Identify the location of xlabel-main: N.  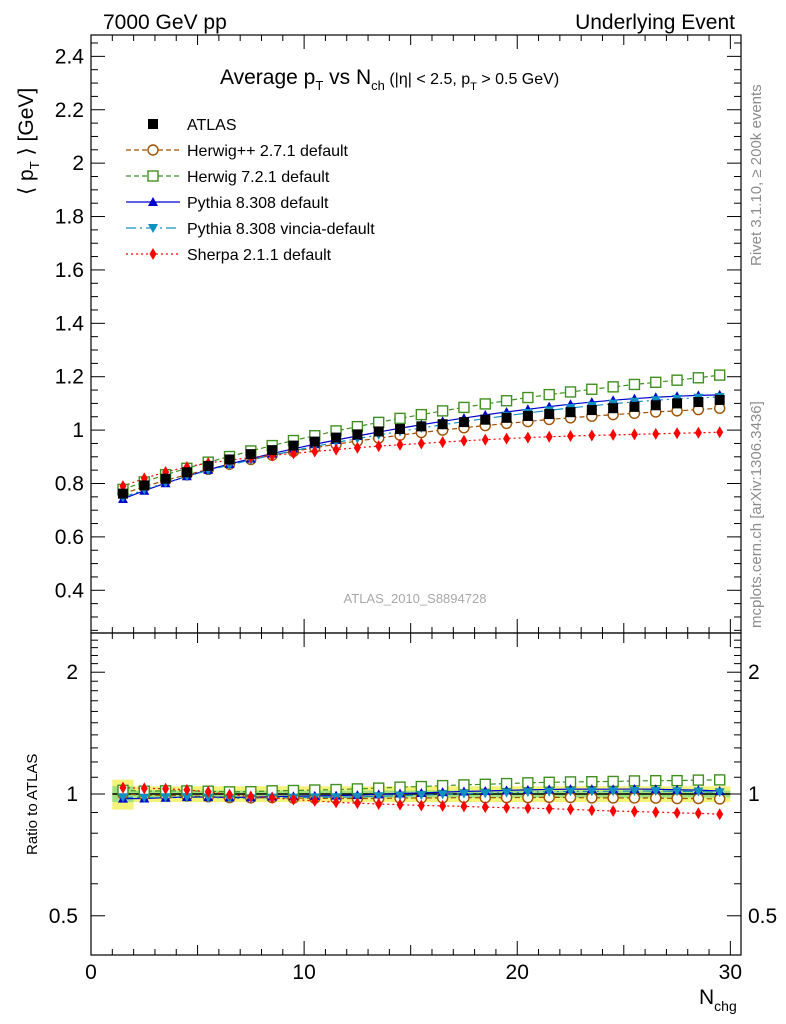
(706, 997).